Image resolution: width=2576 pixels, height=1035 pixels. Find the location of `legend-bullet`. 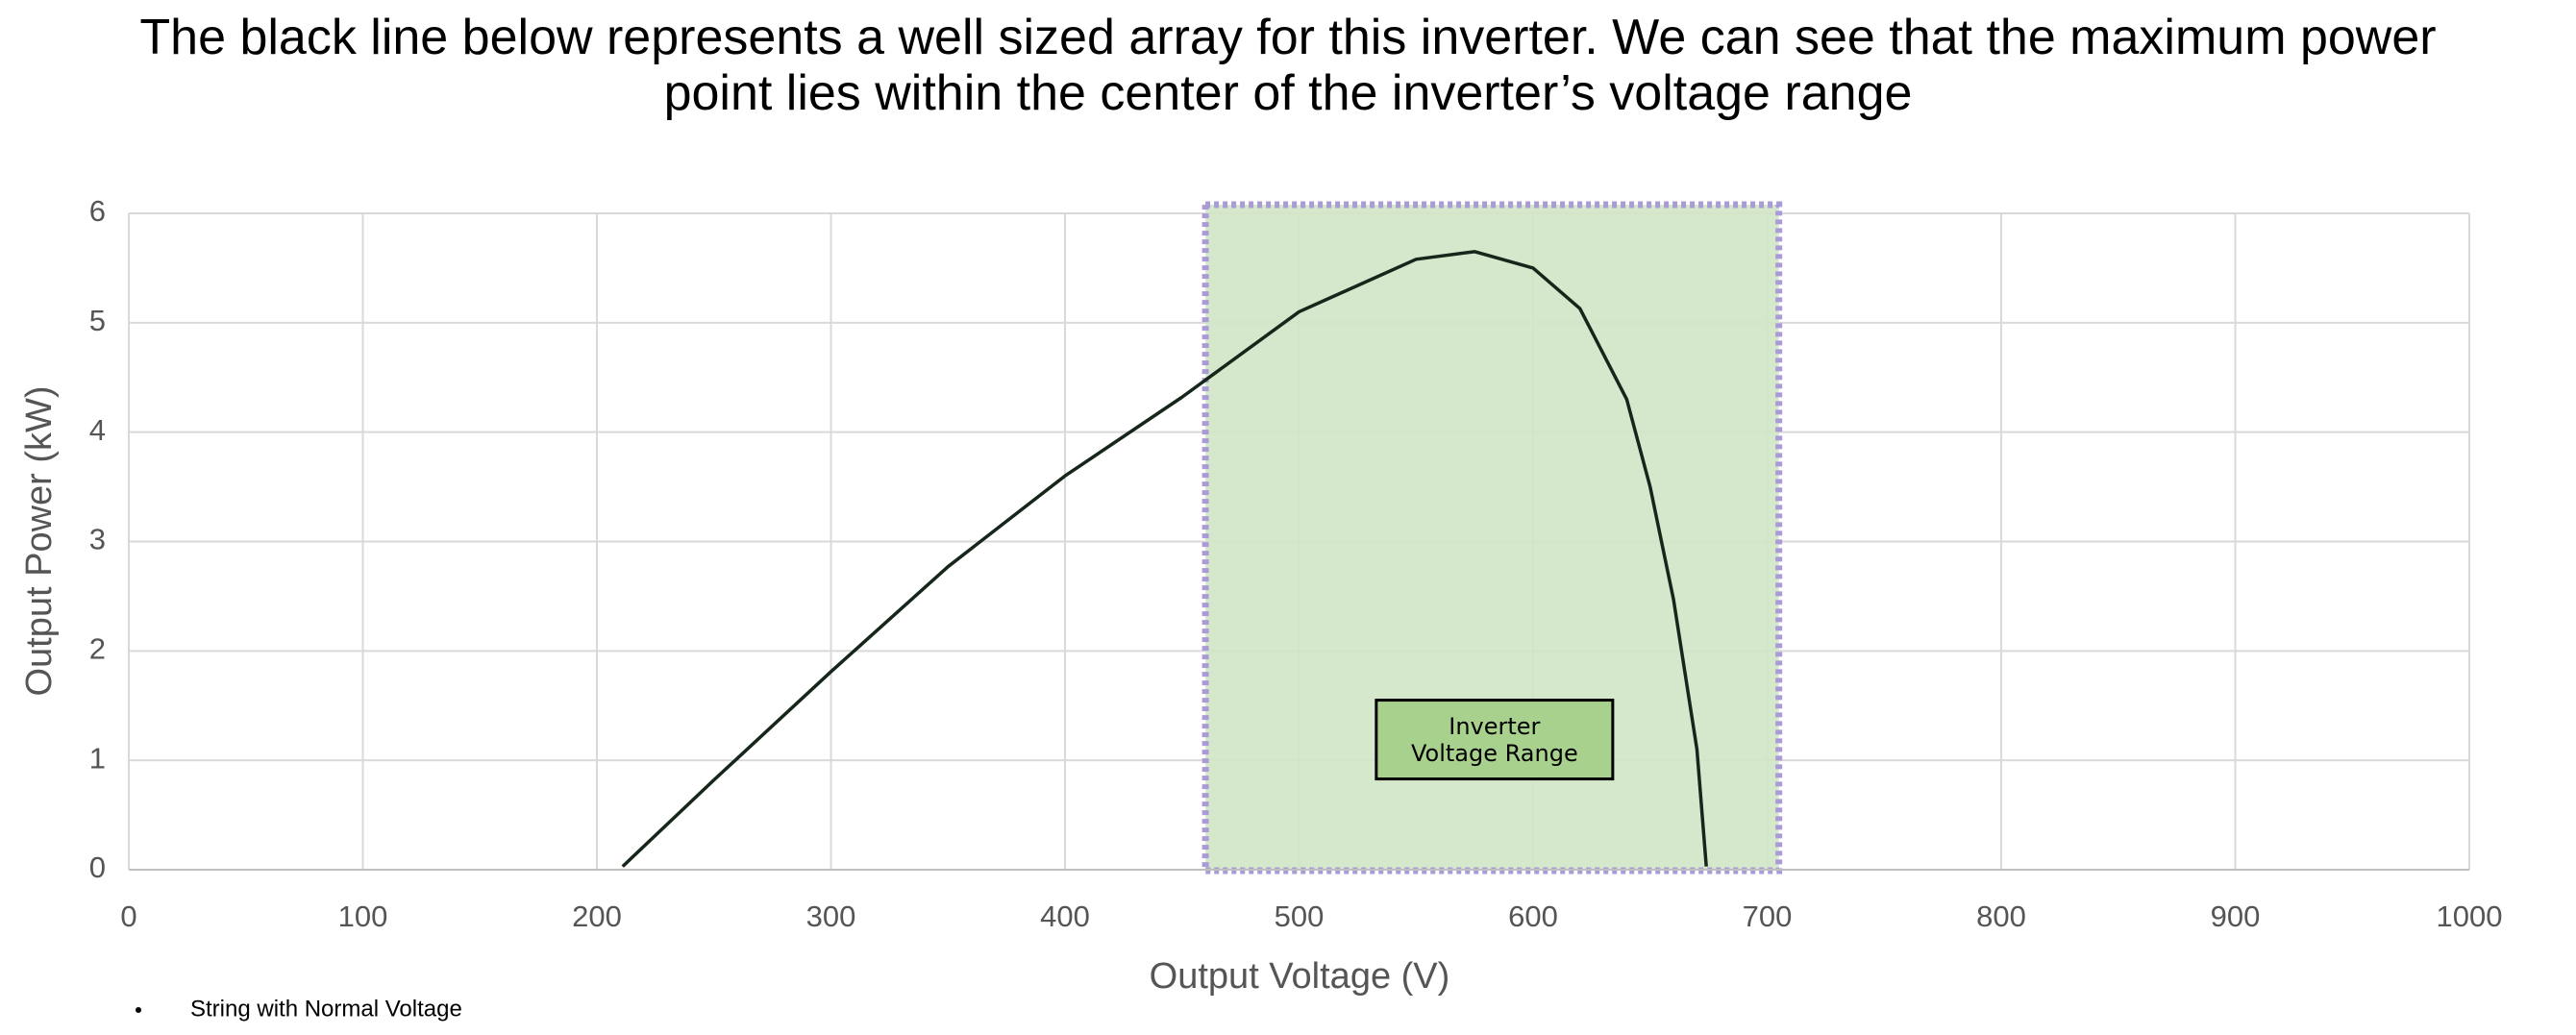

legend-bullet is located at coordinates (138, 1010).